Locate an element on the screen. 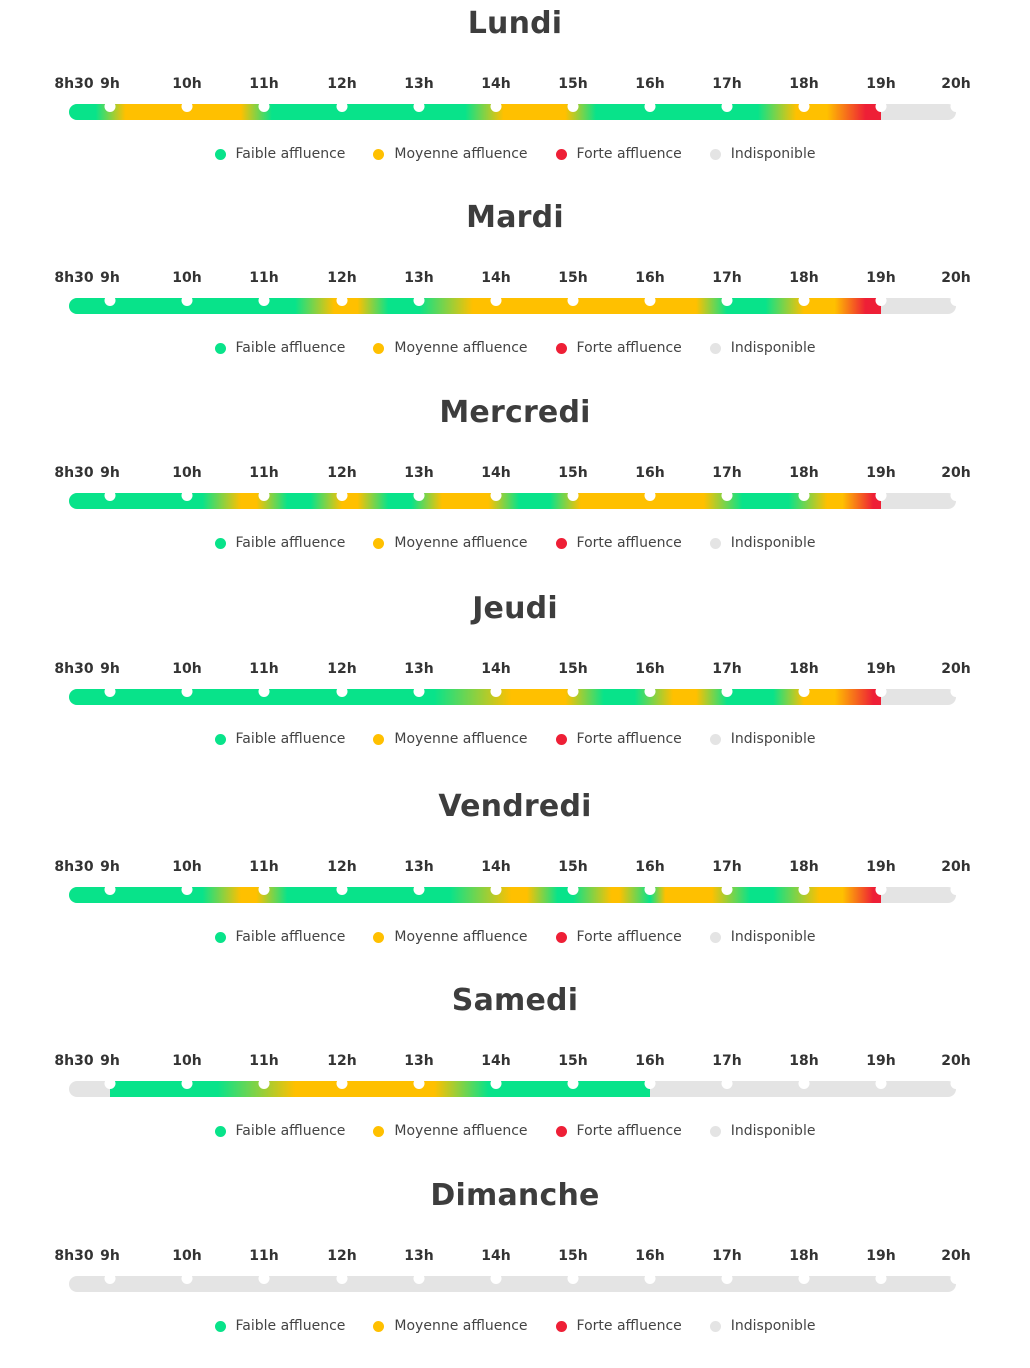  day-title: Dimanche is located at coordinates (515, 1195).